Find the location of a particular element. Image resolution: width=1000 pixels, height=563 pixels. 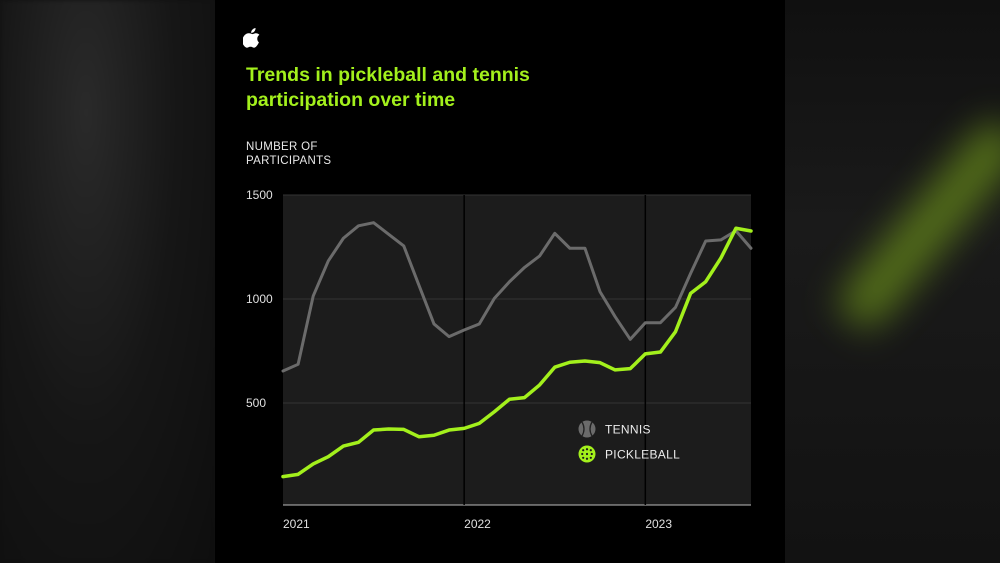

legend-item: PICKLEBALL is located at coordinates (629, 454).